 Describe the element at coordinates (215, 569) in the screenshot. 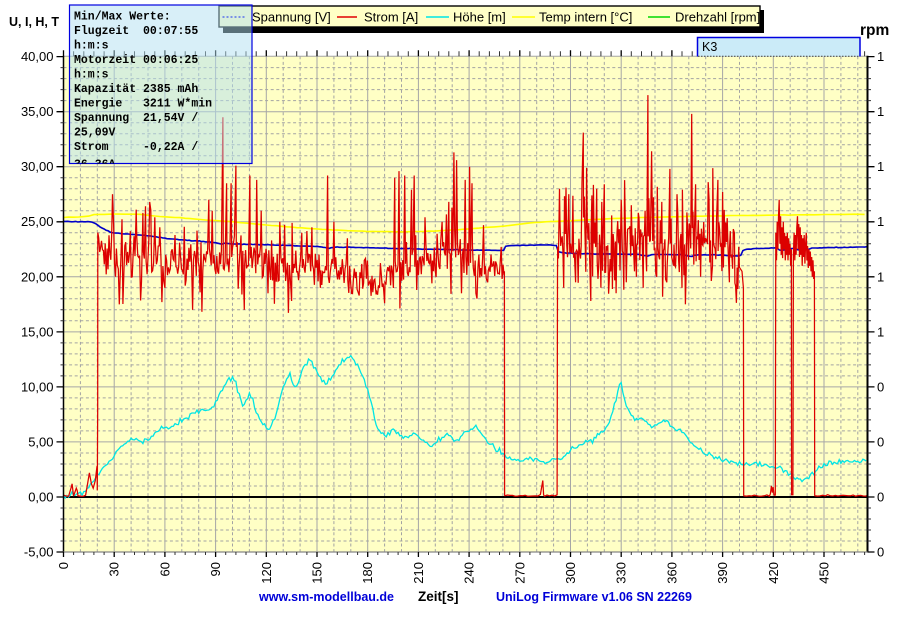

I see `svg-text: 90` at that location.